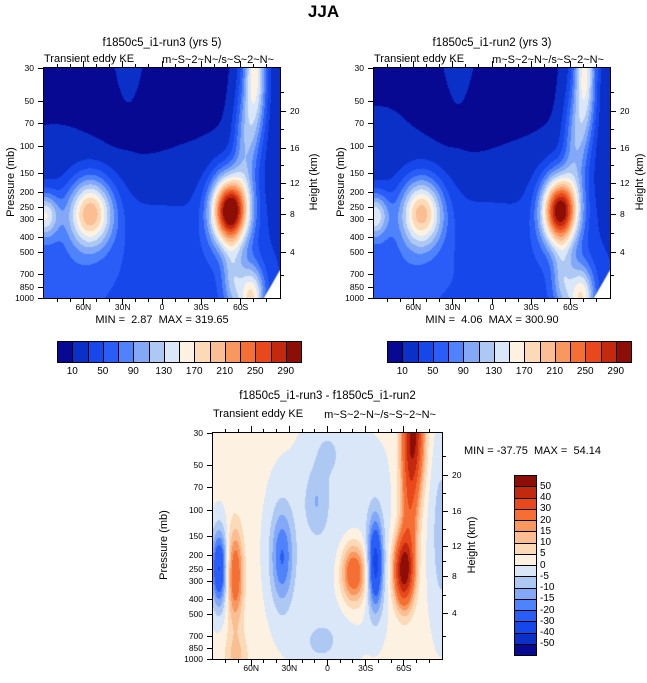  What do you see at coordinates (162, 320) in the screenshot?
I see `minmax-label: MIN = 2.87 MAX = 319.65` at bounding box center [162, 320].